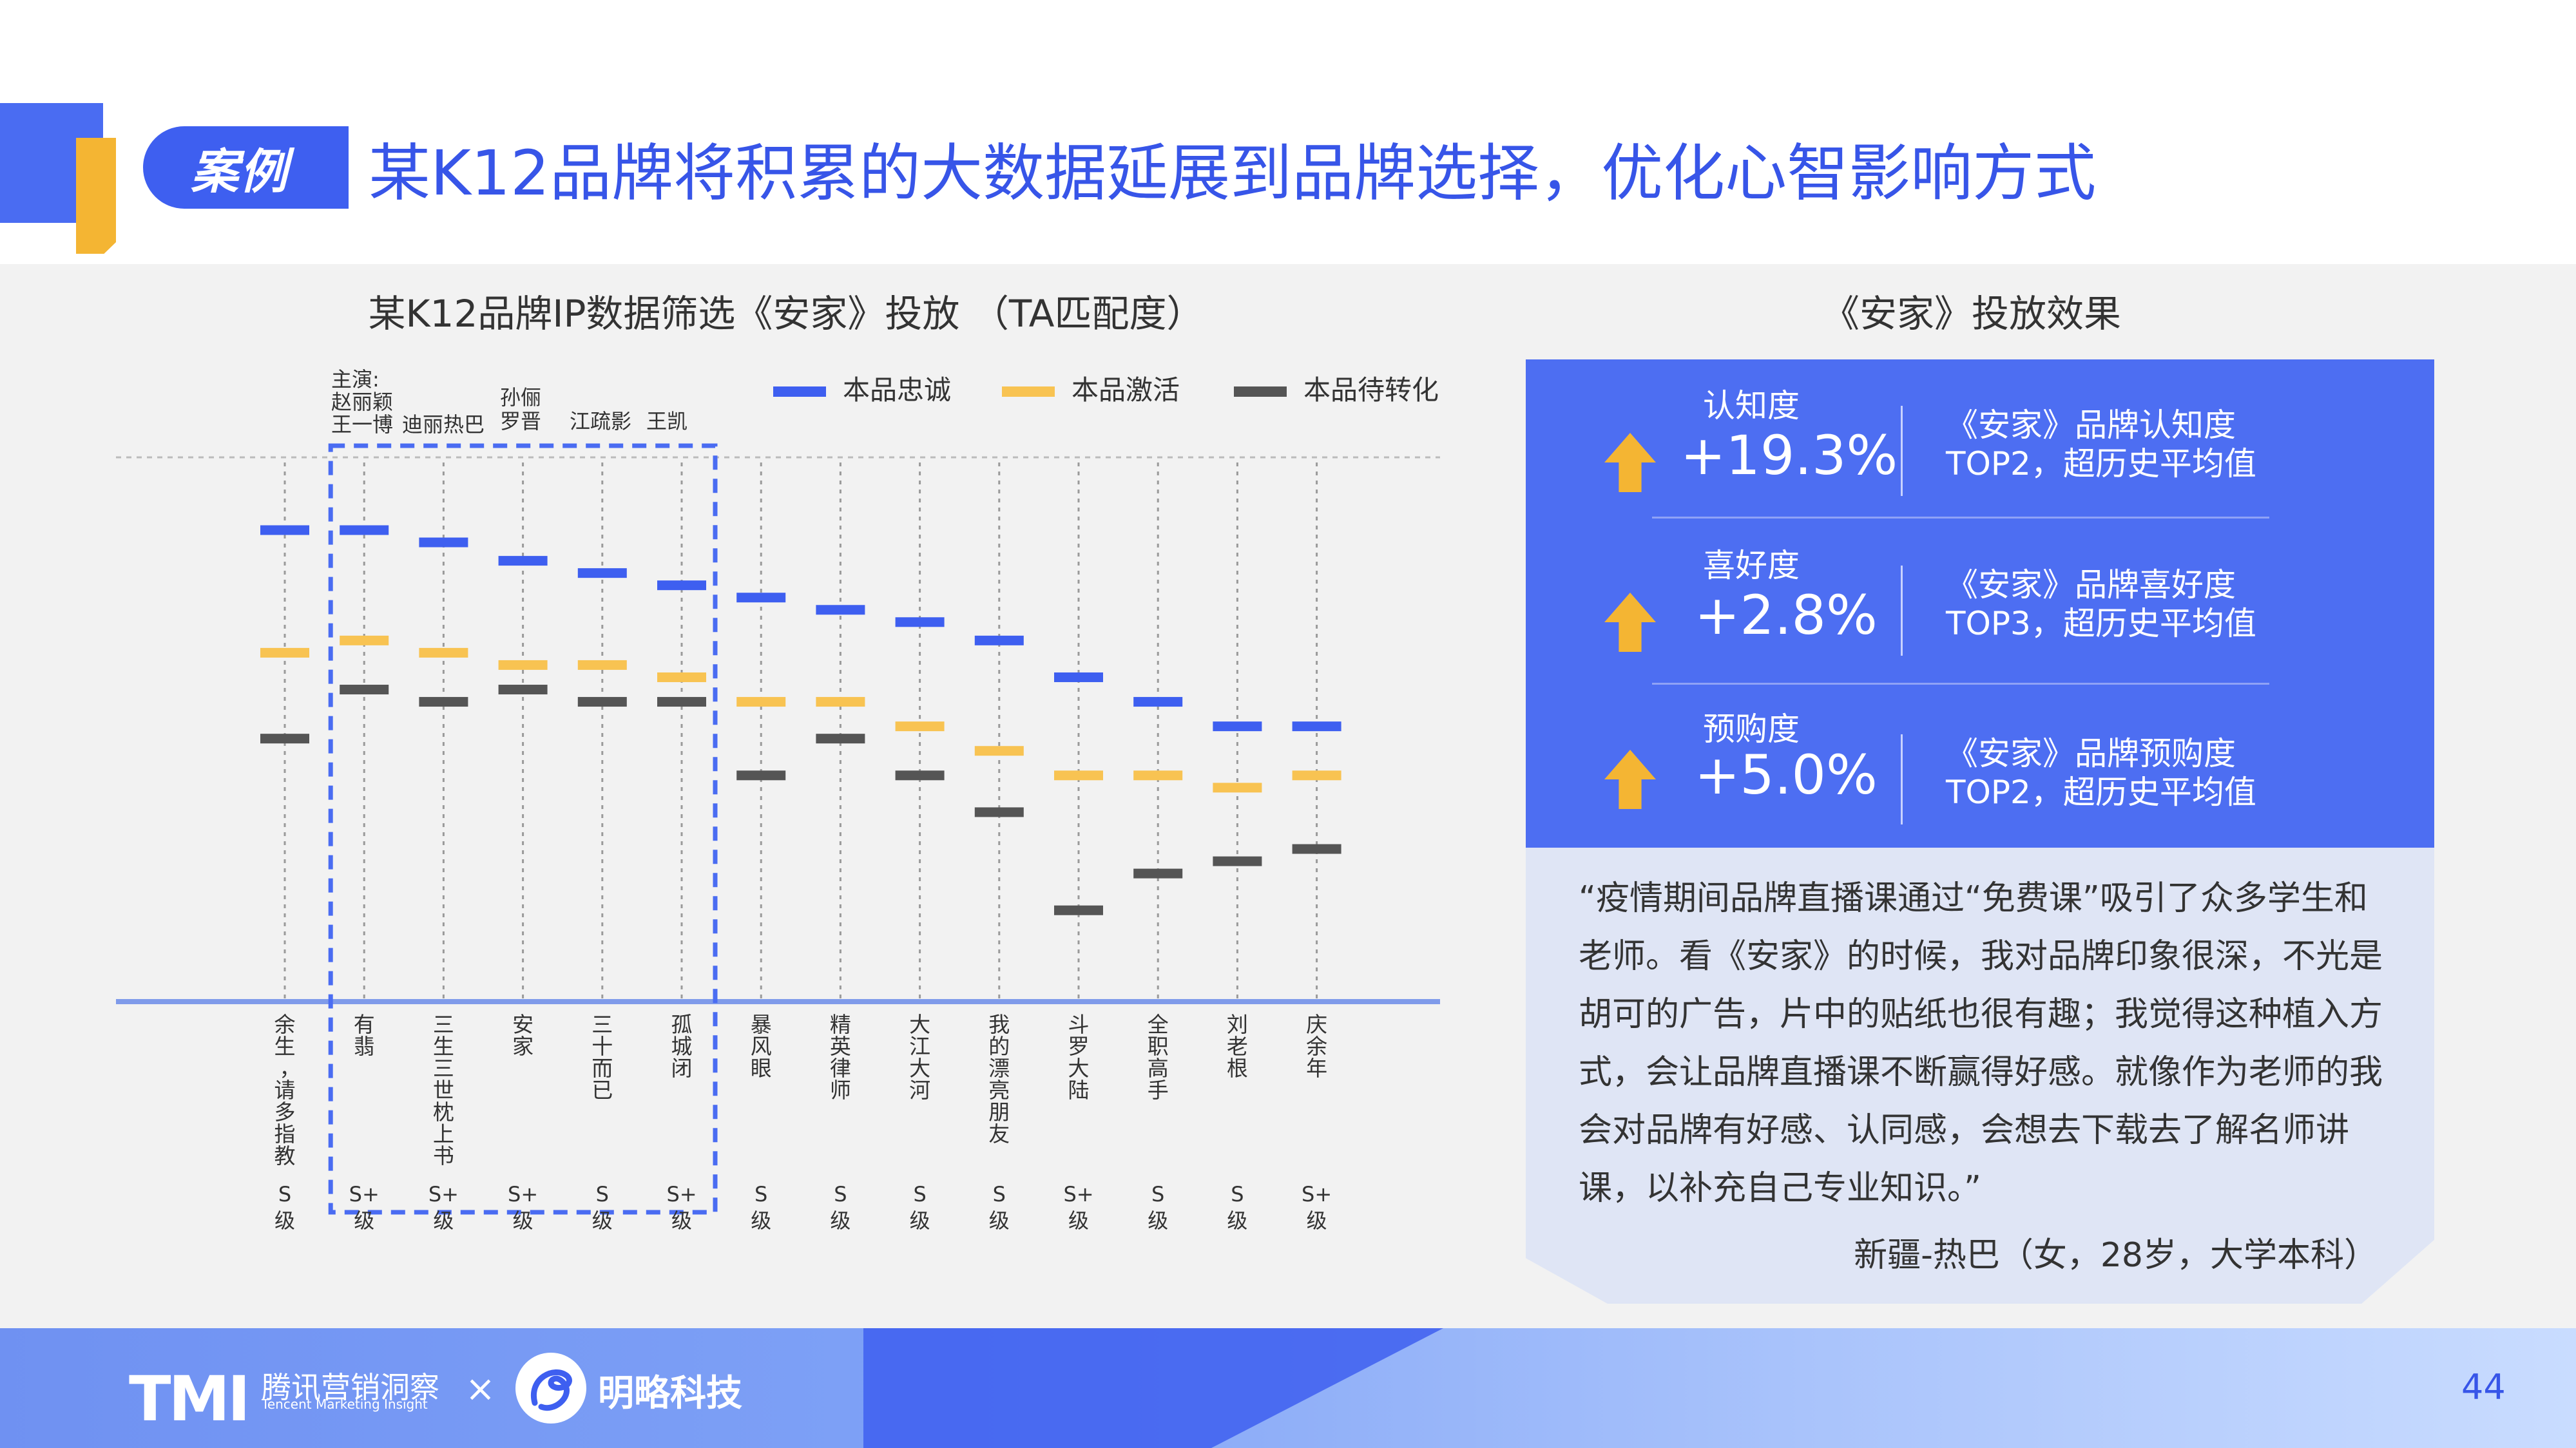 This screenshot has width=2576, height=1448. What do you see at coordinates (1971, 314) in the screenshot?
I see `effect-title: 《安家》投放效果` at bounding box center [1971, 314].